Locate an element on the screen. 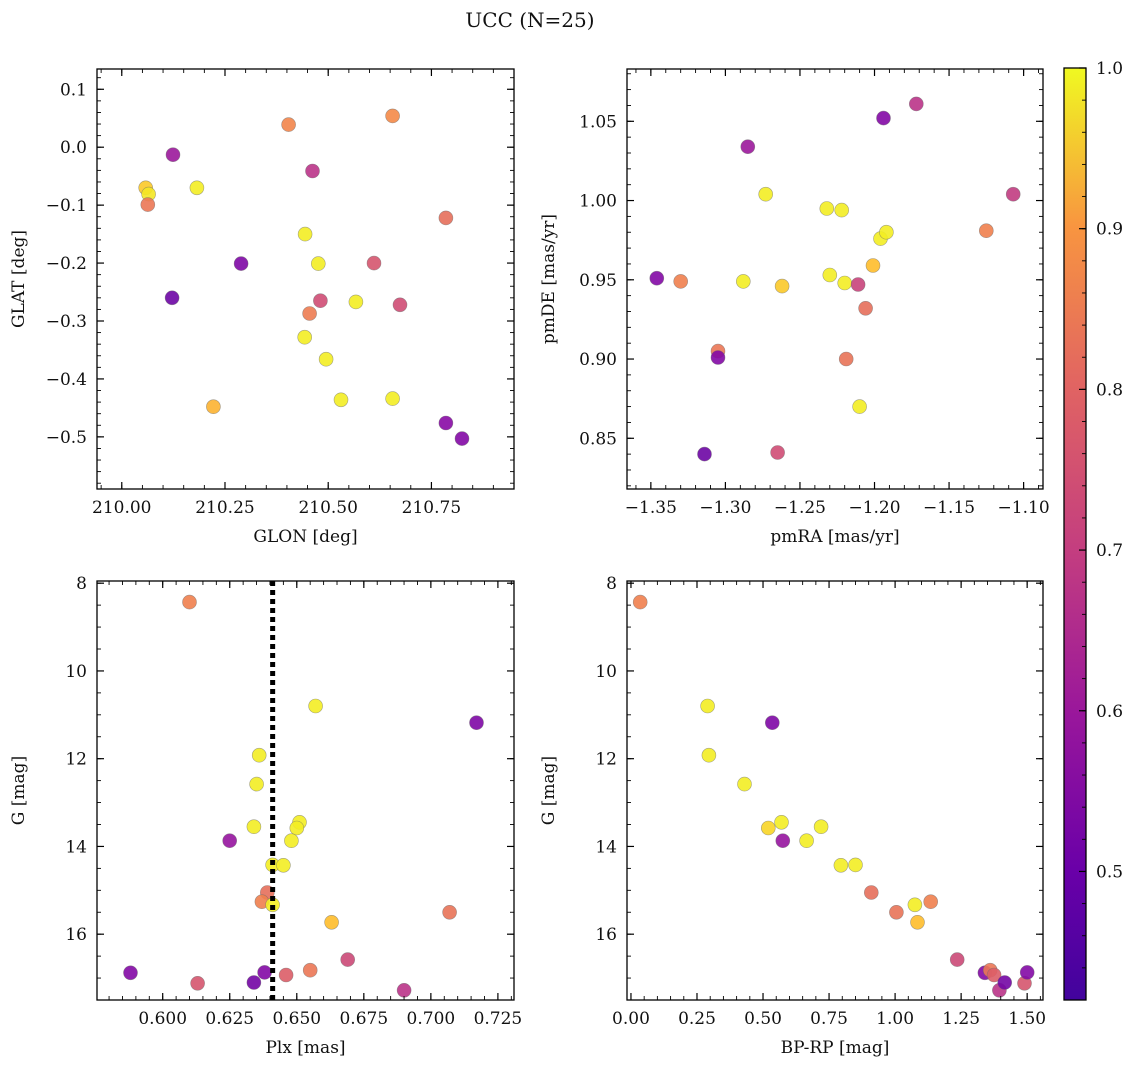  colorbar-tick-label: 0.6 is located at coordinates (1109, 712).